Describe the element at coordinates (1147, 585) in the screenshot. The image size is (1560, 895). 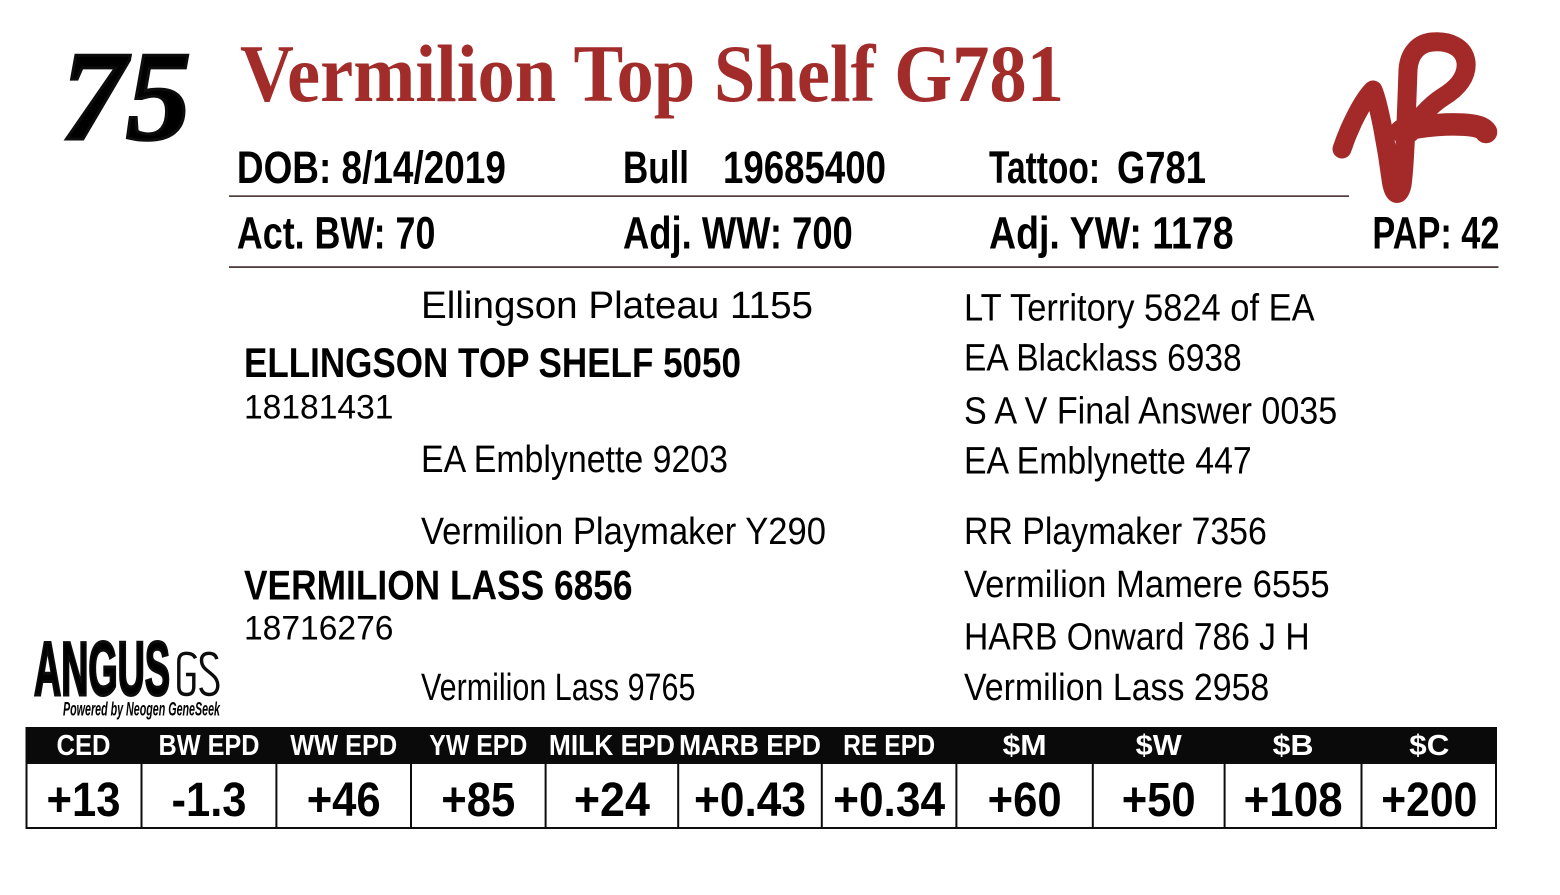
I see `svg-text: Vermilion Mamere 6555` at that location.